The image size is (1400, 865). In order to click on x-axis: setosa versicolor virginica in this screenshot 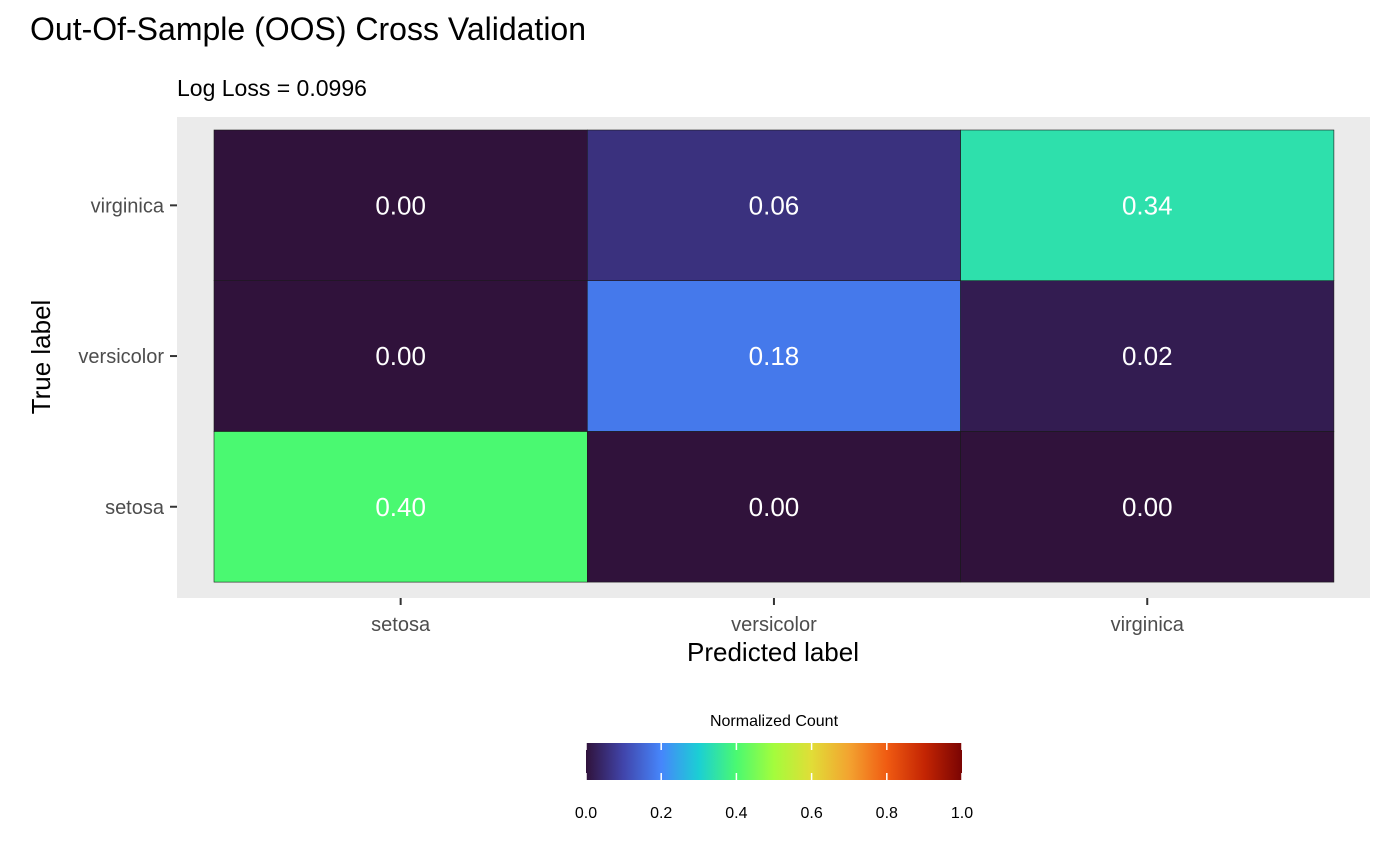, I will do `click(778, 617)`.